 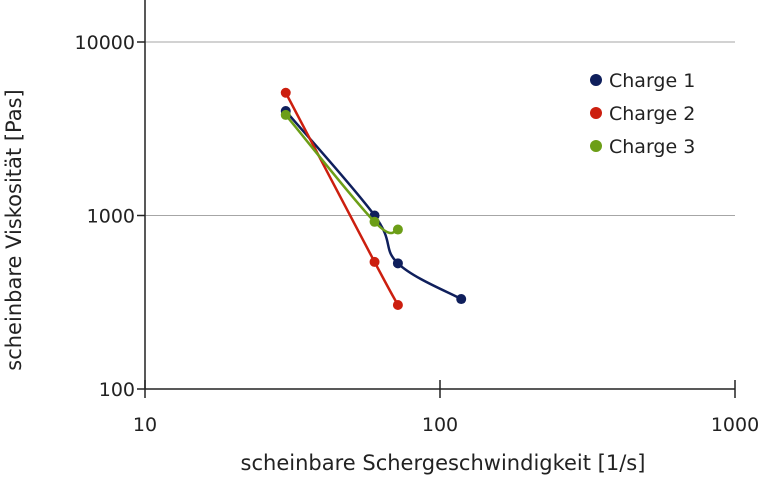 I want to click on x-tick-label-1: 100, so click(x=440, y=425).